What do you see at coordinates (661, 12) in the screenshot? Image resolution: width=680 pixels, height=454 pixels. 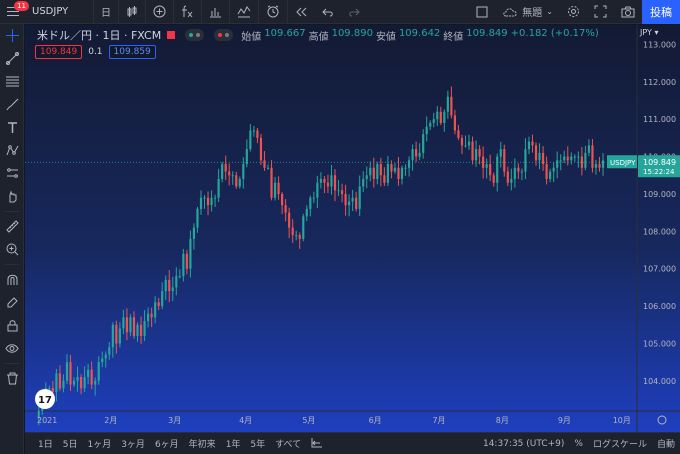 I see `publish-button: 投稿` at bounding box center [661, 12].